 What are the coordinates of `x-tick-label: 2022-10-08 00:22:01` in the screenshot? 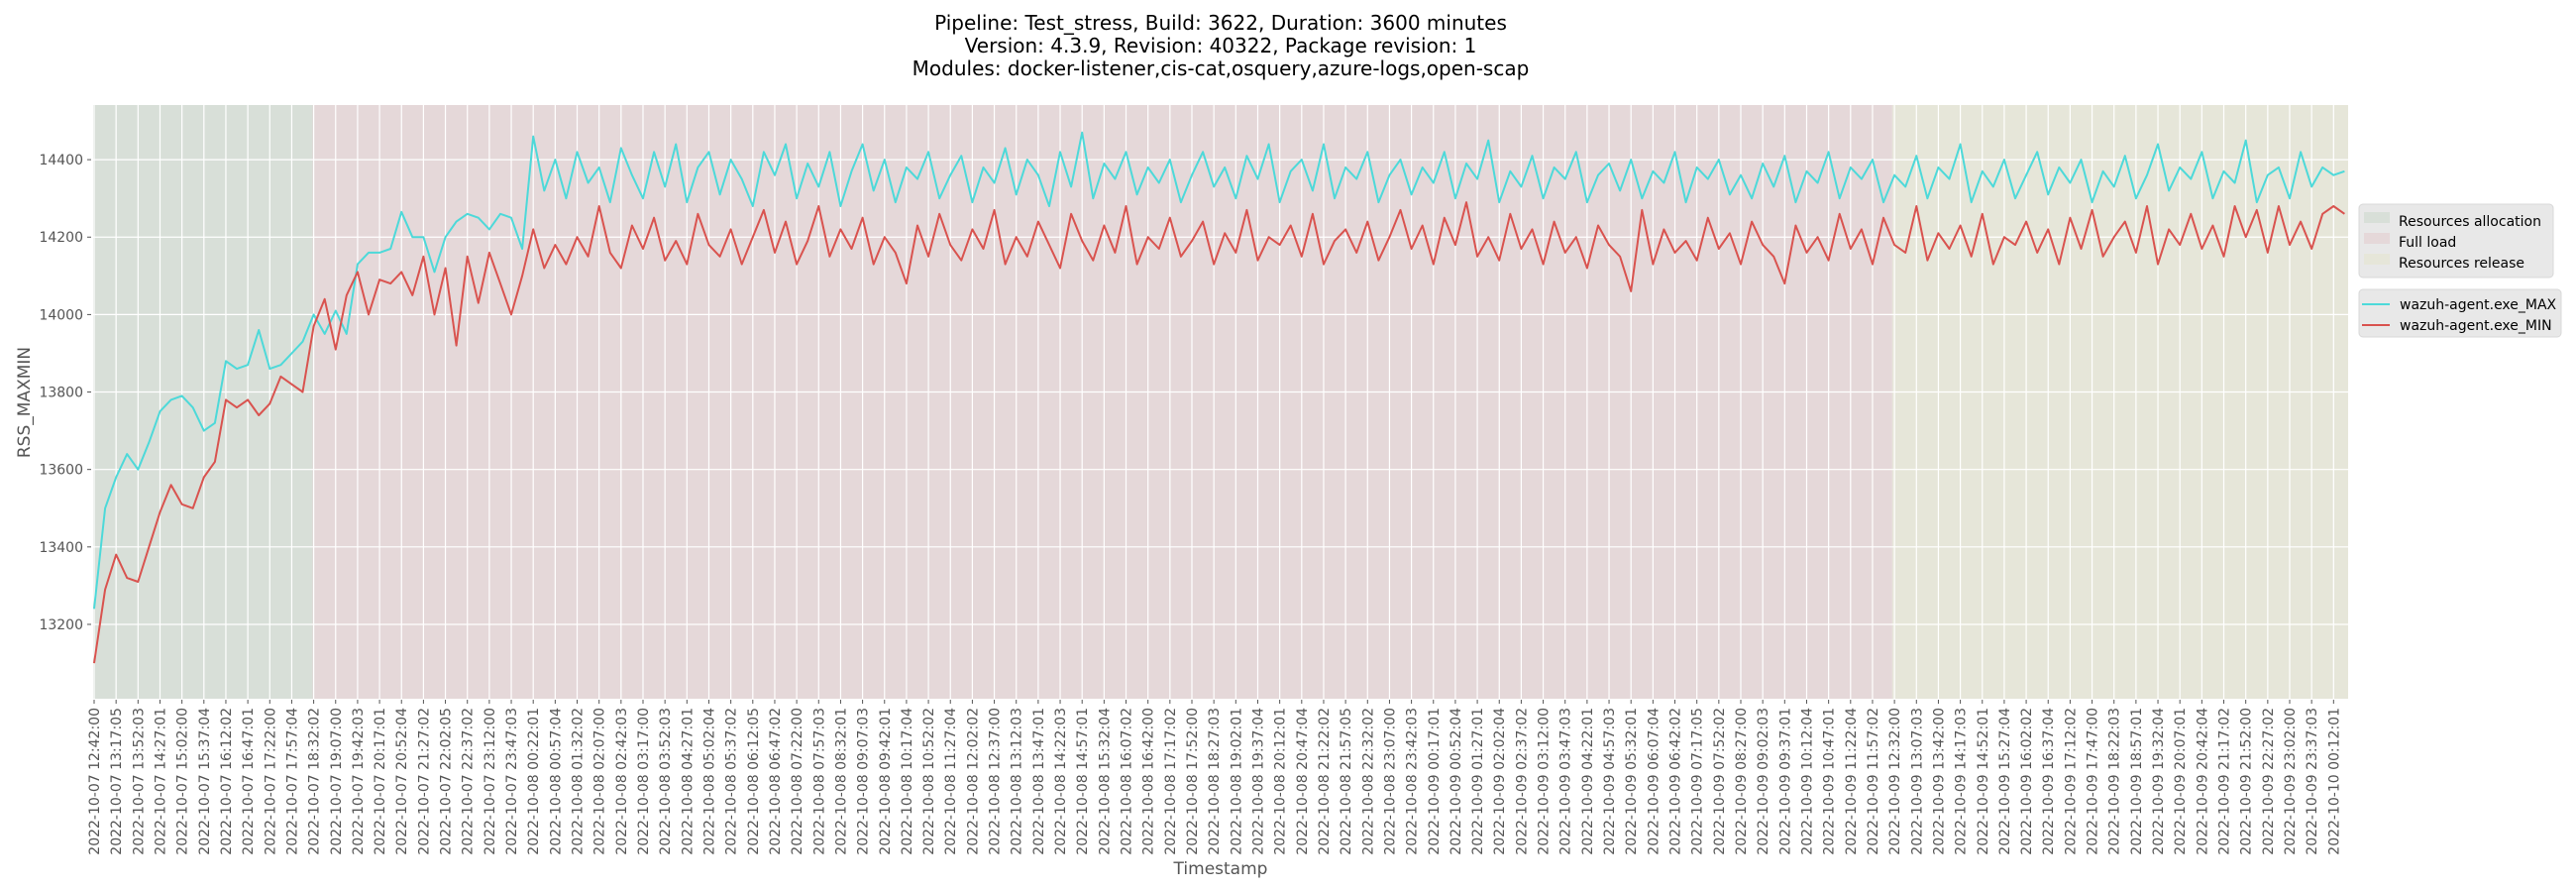 It's located at (534, 782).